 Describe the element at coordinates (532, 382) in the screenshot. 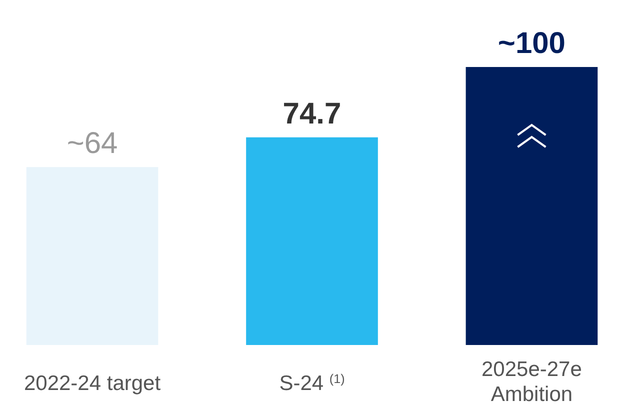

I see `x-tick-label: 2025e-27e Ambition` at that location.